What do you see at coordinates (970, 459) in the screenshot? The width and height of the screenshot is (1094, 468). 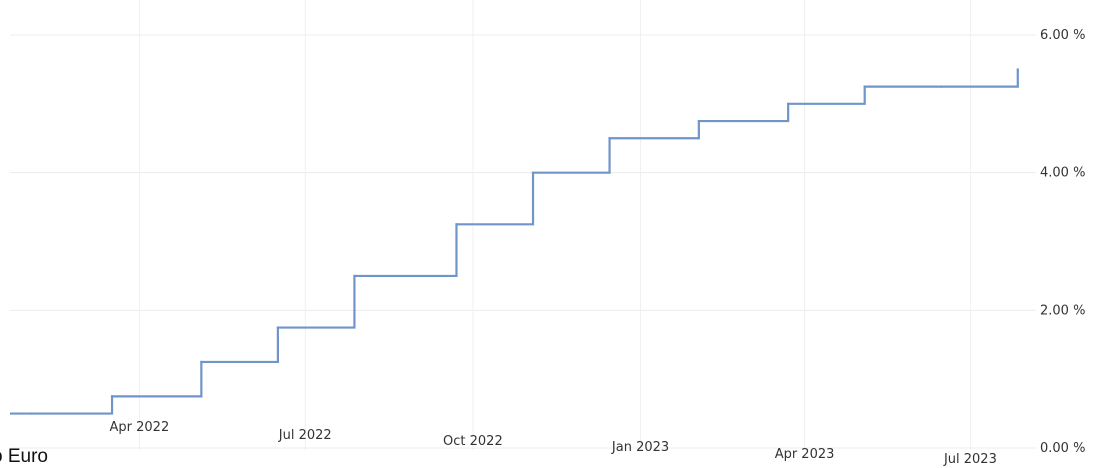 I see `x-tick-label: Jul 2023` at bounding box center [970, 459].